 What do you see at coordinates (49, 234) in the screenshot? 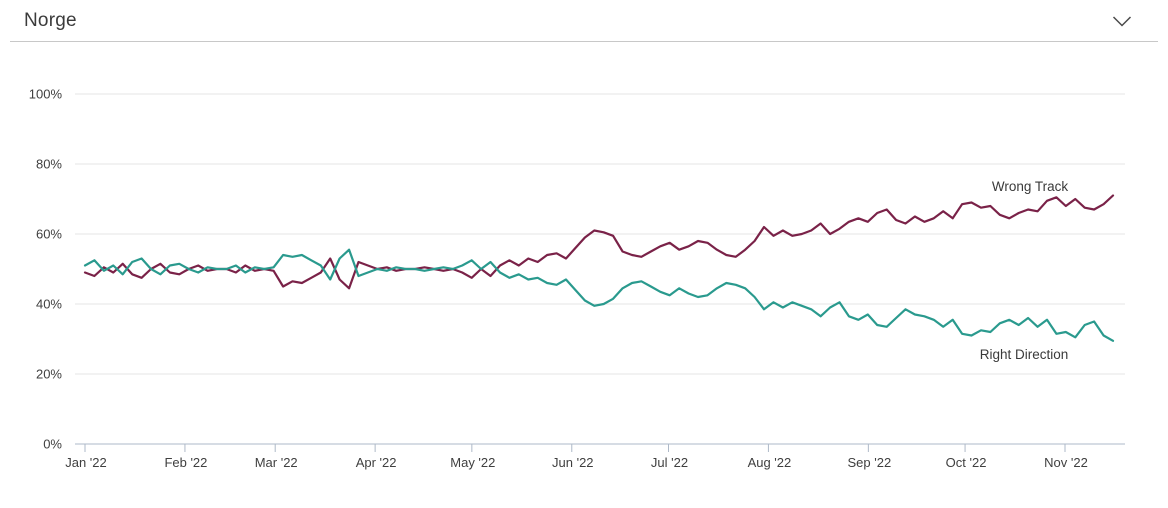
I see `y-axis-label: 60%` at bounding box center [49, 234].